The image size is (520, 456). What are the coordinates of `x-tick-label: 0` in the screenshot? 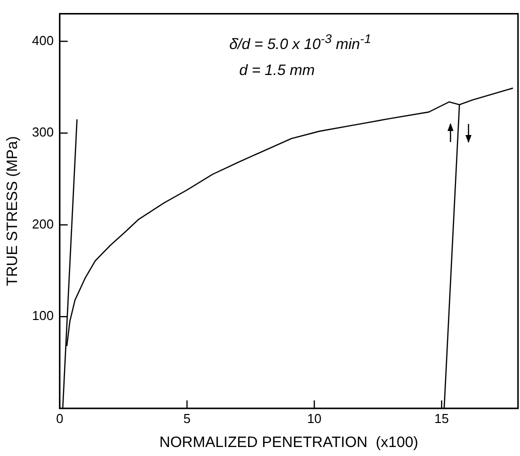 It's located at (60, 418).